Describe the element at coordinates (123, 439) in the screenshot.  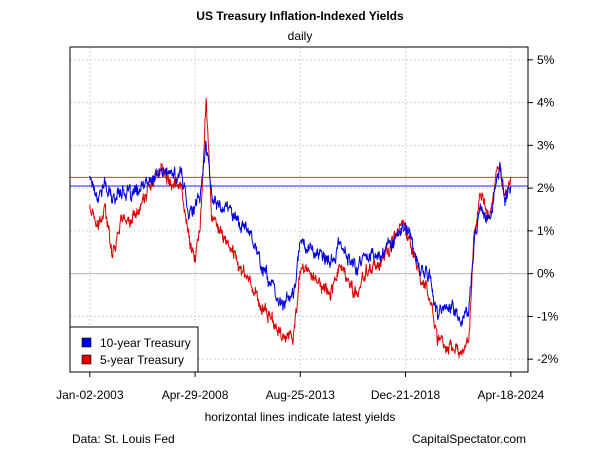
I see `source-label: Data: St. Louis Fed` at that location.